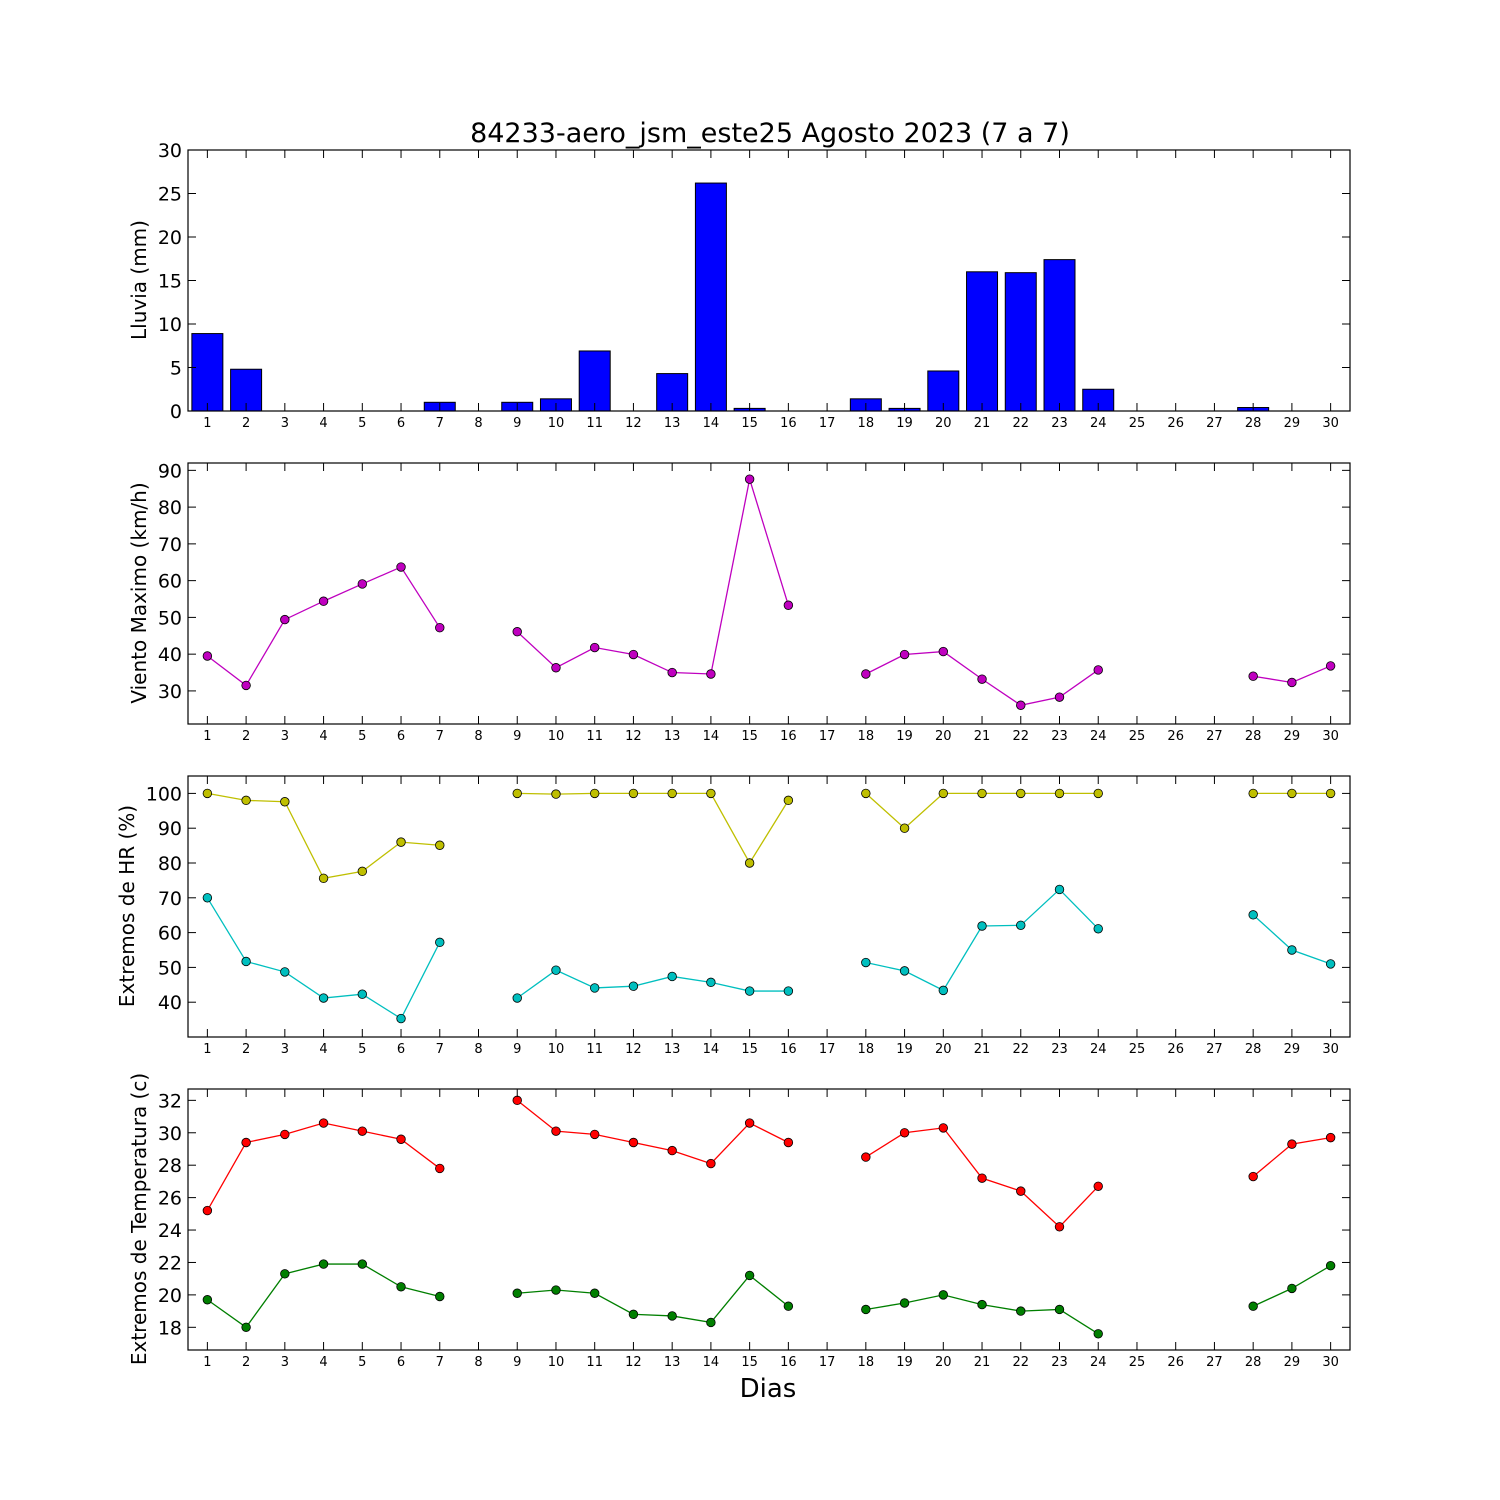 Image resolution: width=1500 pixels, height=1500 pixels. I want to click on rain-ytick-label-30: 30, so click(170, 151).